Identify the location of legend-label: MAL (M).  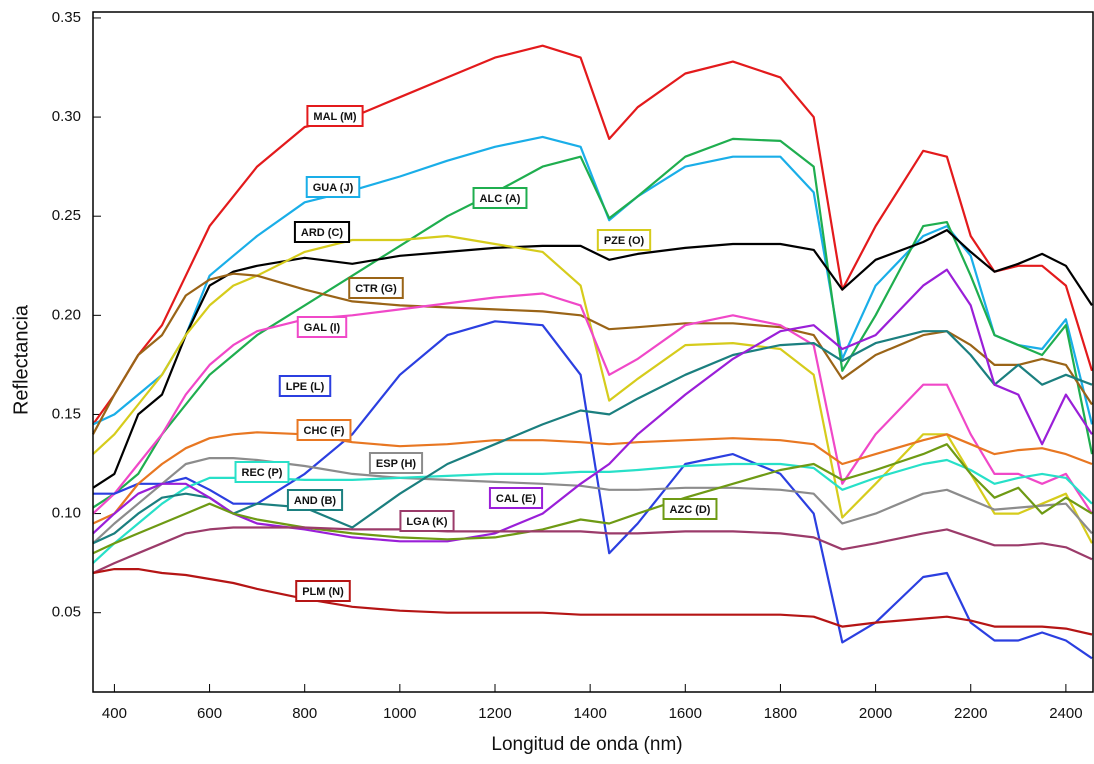
(335, 117).